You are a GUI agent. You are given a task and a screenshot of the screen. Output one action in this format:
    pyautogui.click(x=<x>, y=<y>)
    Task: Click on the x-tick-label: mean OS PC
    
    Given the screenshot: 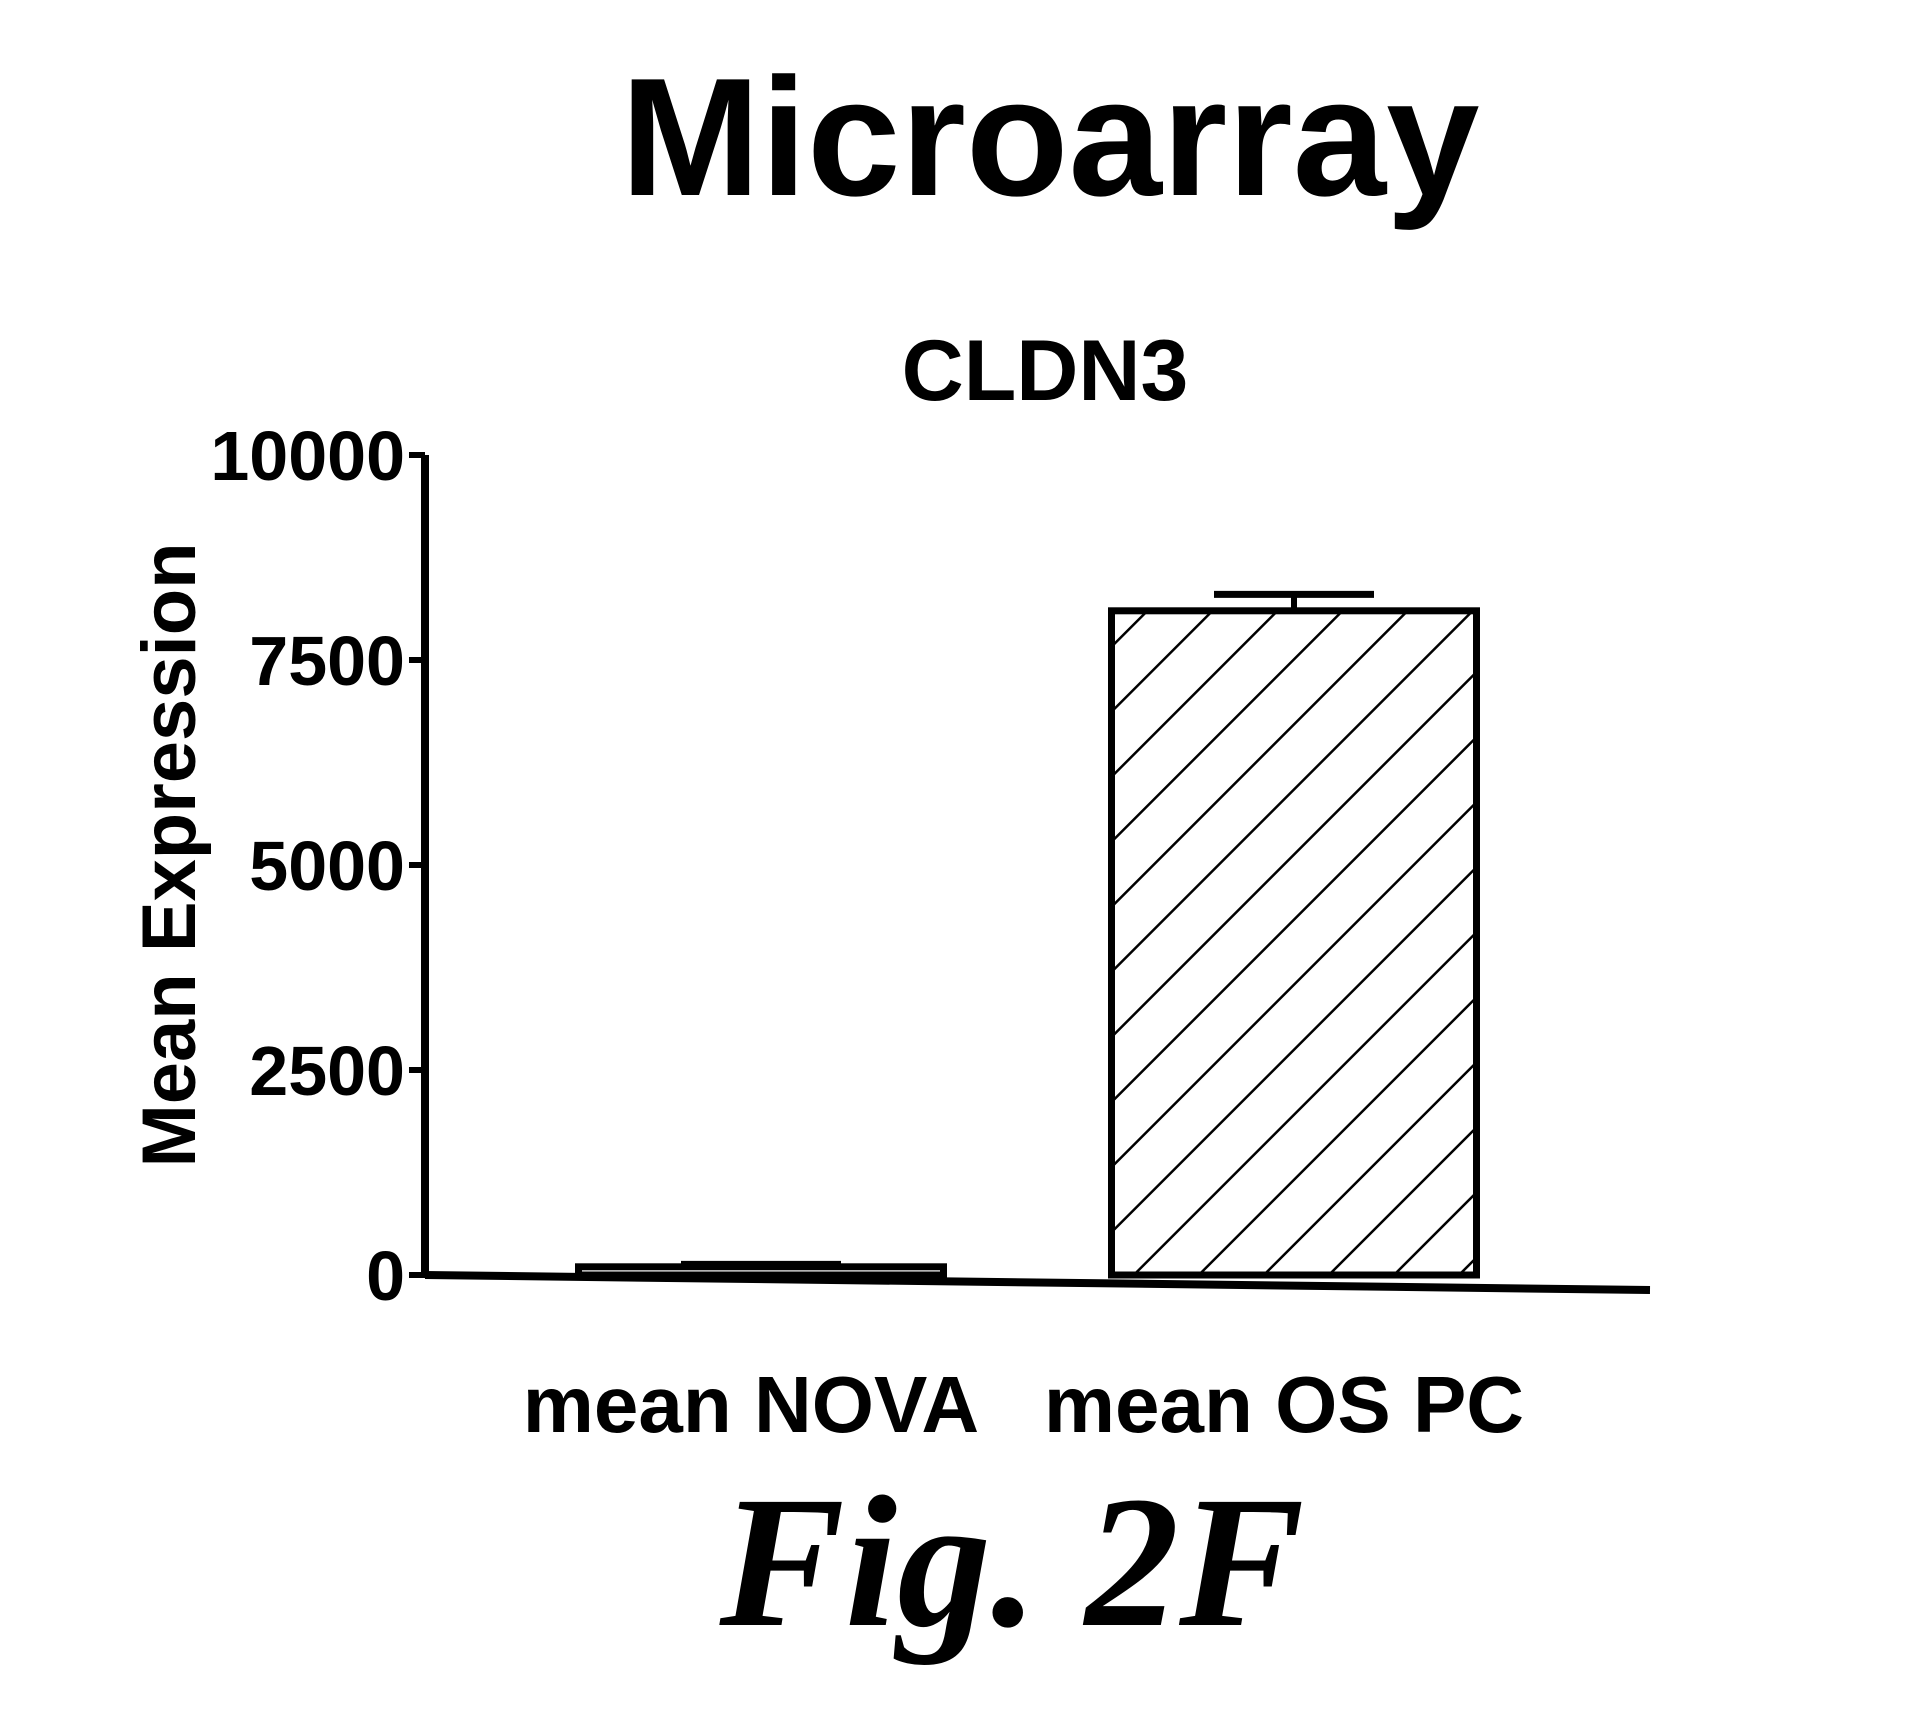 What is the action you would take?
    pyautogui.click(x=1284, y=1404)
    